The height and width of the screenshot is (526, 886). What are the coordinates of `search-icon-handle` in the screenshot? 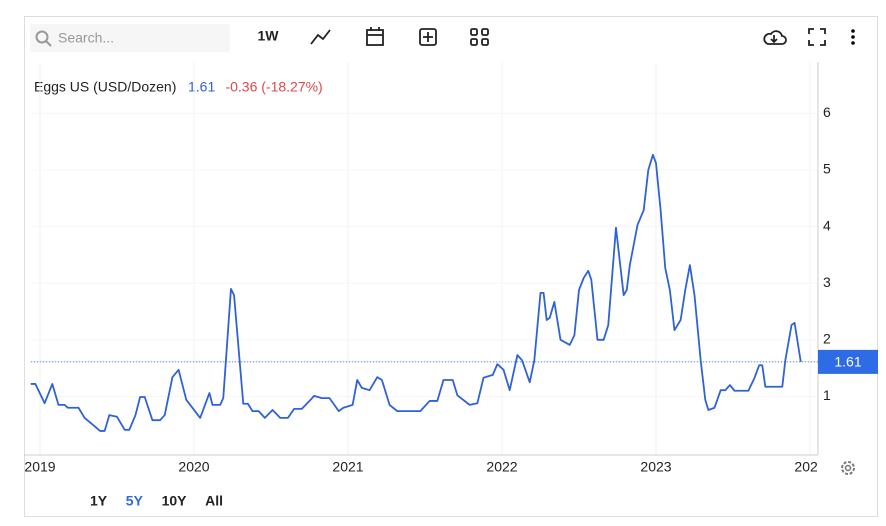 It's located at (48, 43).